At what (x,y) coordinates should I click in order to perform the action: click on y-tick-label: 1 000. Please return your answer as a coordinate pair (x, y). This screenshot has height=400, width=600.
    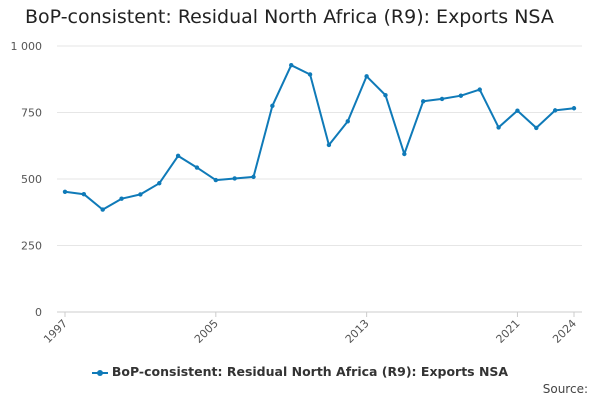
    Looking at the image, I should click on (27, 46).